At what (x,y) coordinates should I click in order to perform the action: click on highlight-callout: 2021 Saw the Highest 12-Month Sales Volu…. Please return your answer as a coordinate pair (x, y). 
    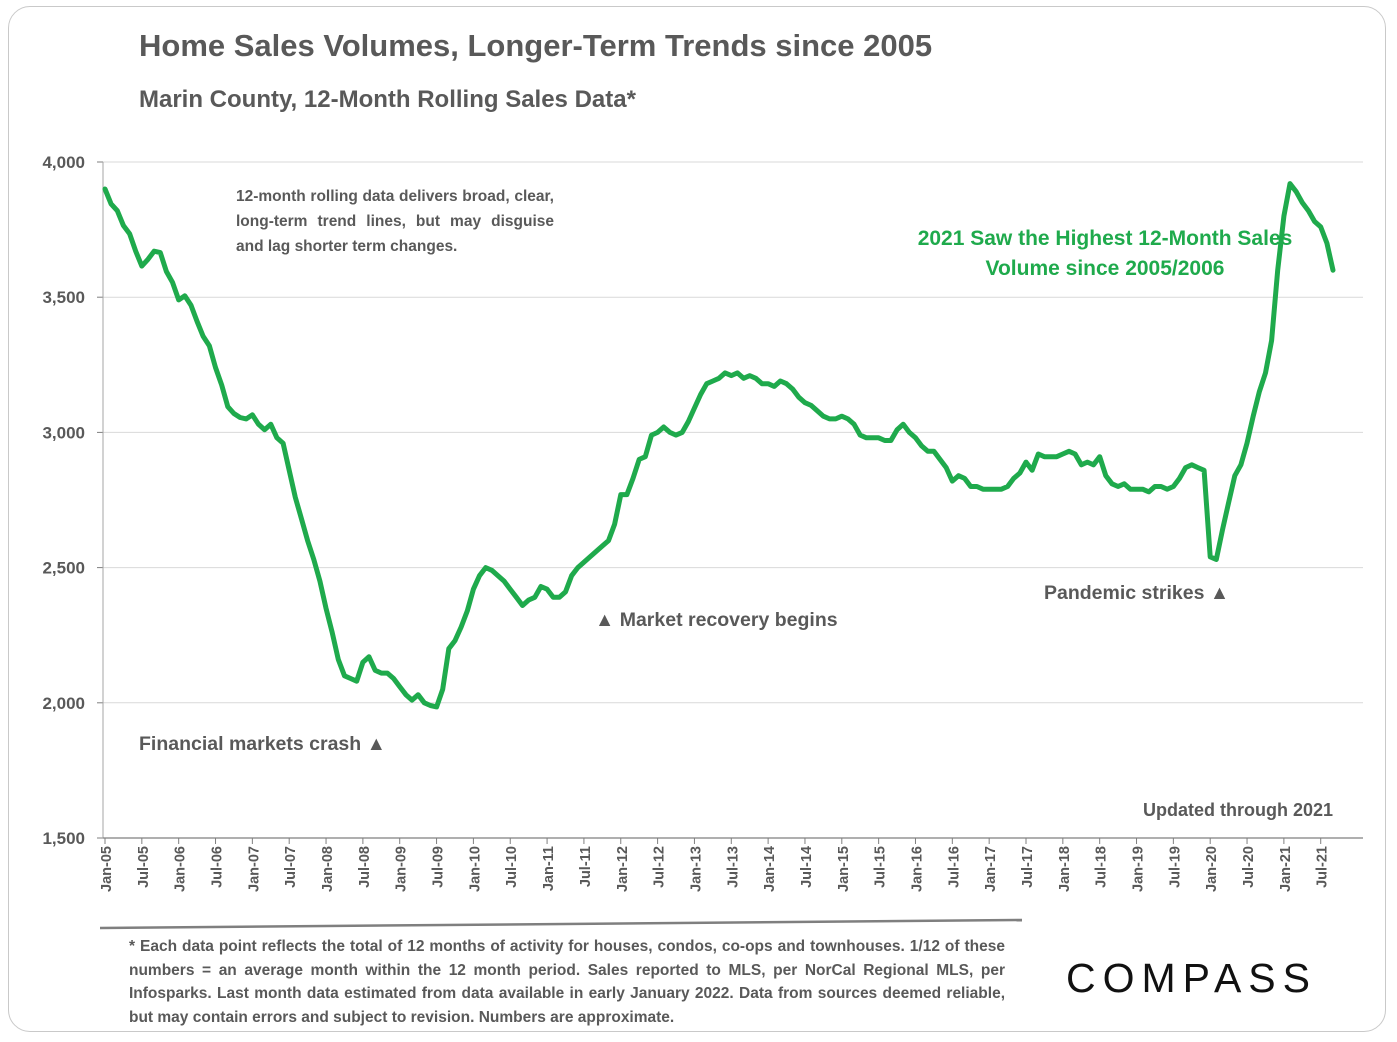
    Looking at the image, I should click on (1105, 253).